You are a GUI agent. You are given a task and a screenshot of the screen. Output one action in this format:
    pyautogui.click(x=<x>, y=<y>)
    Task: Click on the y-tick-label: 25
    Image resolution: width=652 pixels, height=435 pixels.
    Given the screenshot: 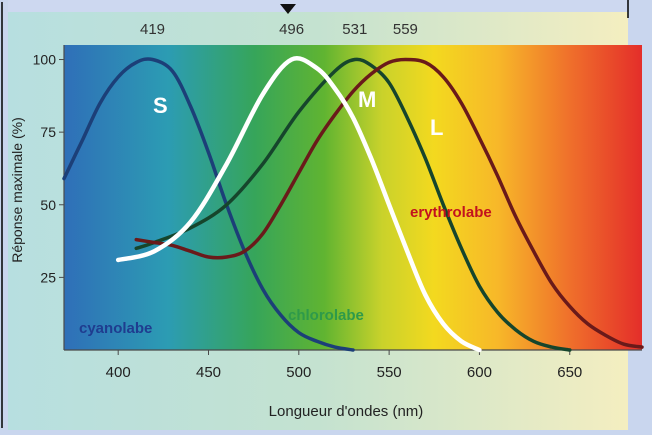 What is the action you would take?
    pyautogui.click(x=48, y=277)
    